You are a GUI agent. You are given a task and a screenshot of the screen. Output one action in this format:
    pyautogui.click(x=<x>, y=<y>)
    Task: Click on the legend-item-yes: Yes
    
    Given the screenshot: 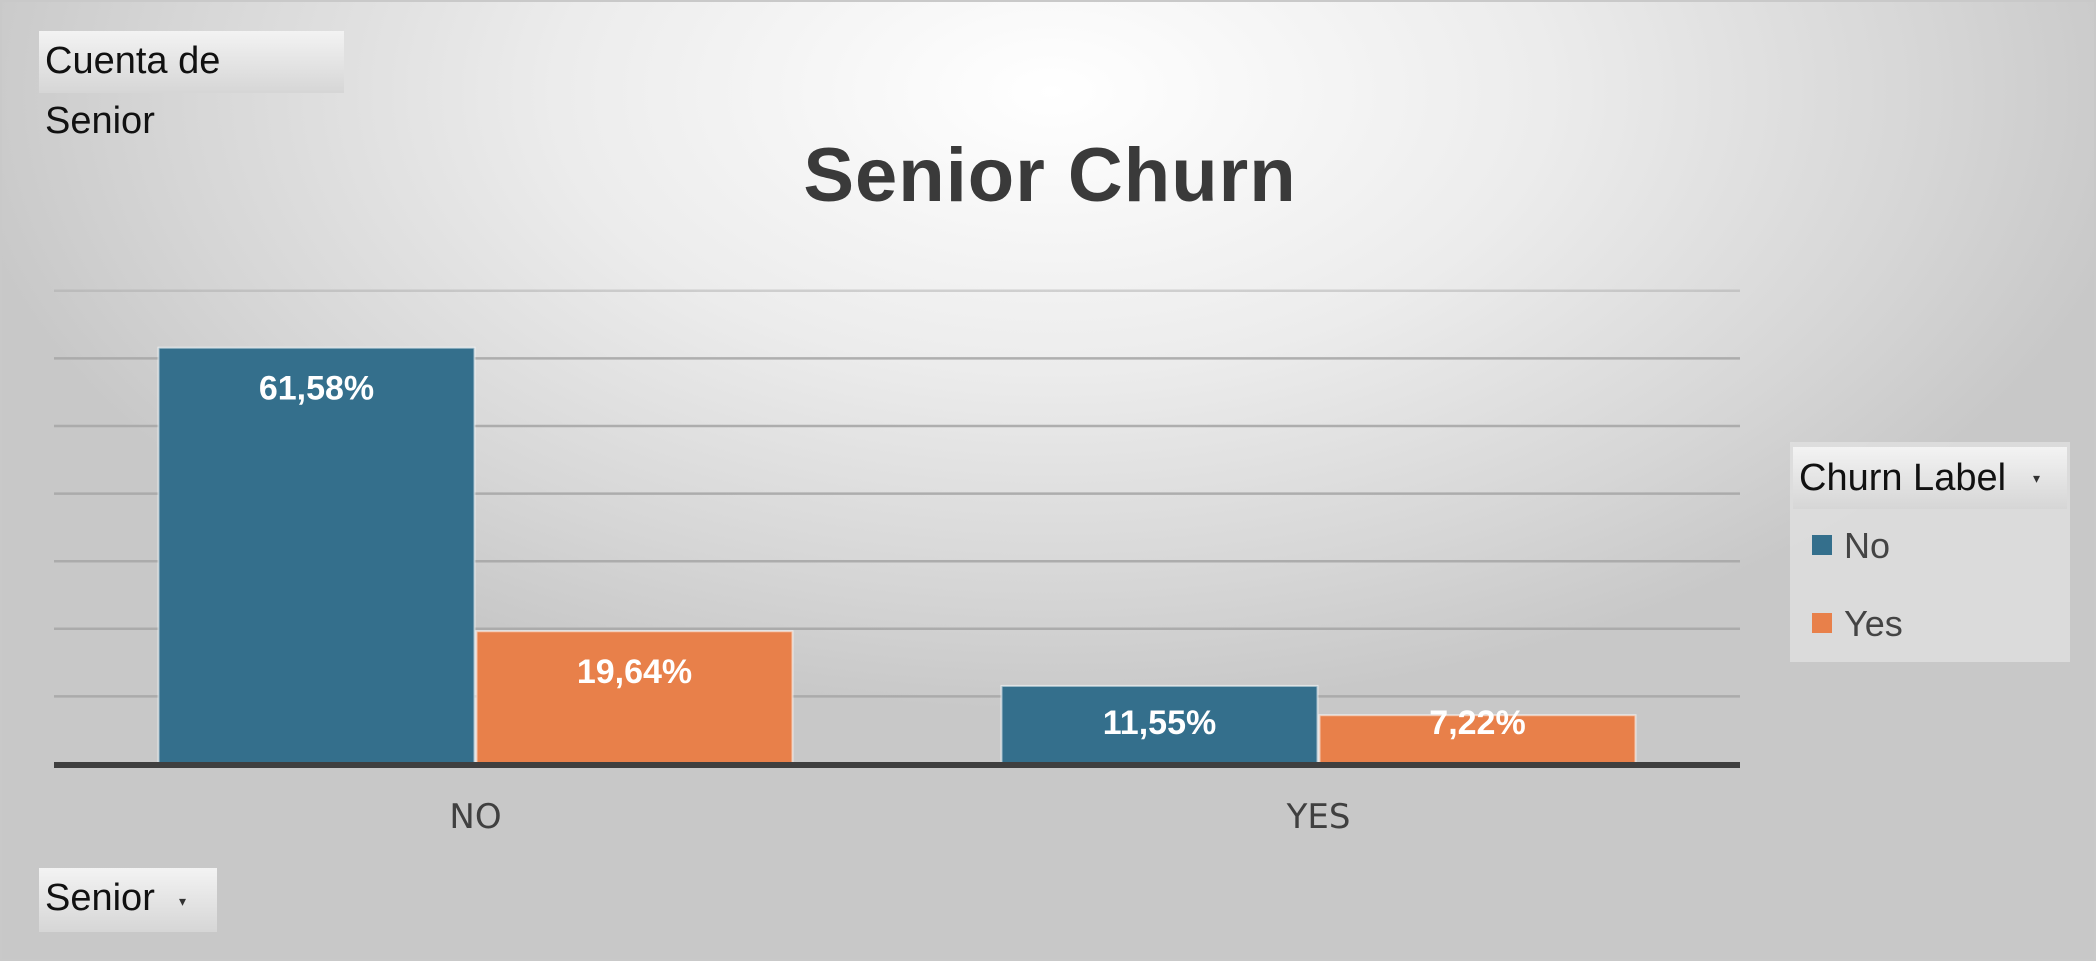 What is the action you would take?
    pyautogui.click(x=1857, y=624)
    